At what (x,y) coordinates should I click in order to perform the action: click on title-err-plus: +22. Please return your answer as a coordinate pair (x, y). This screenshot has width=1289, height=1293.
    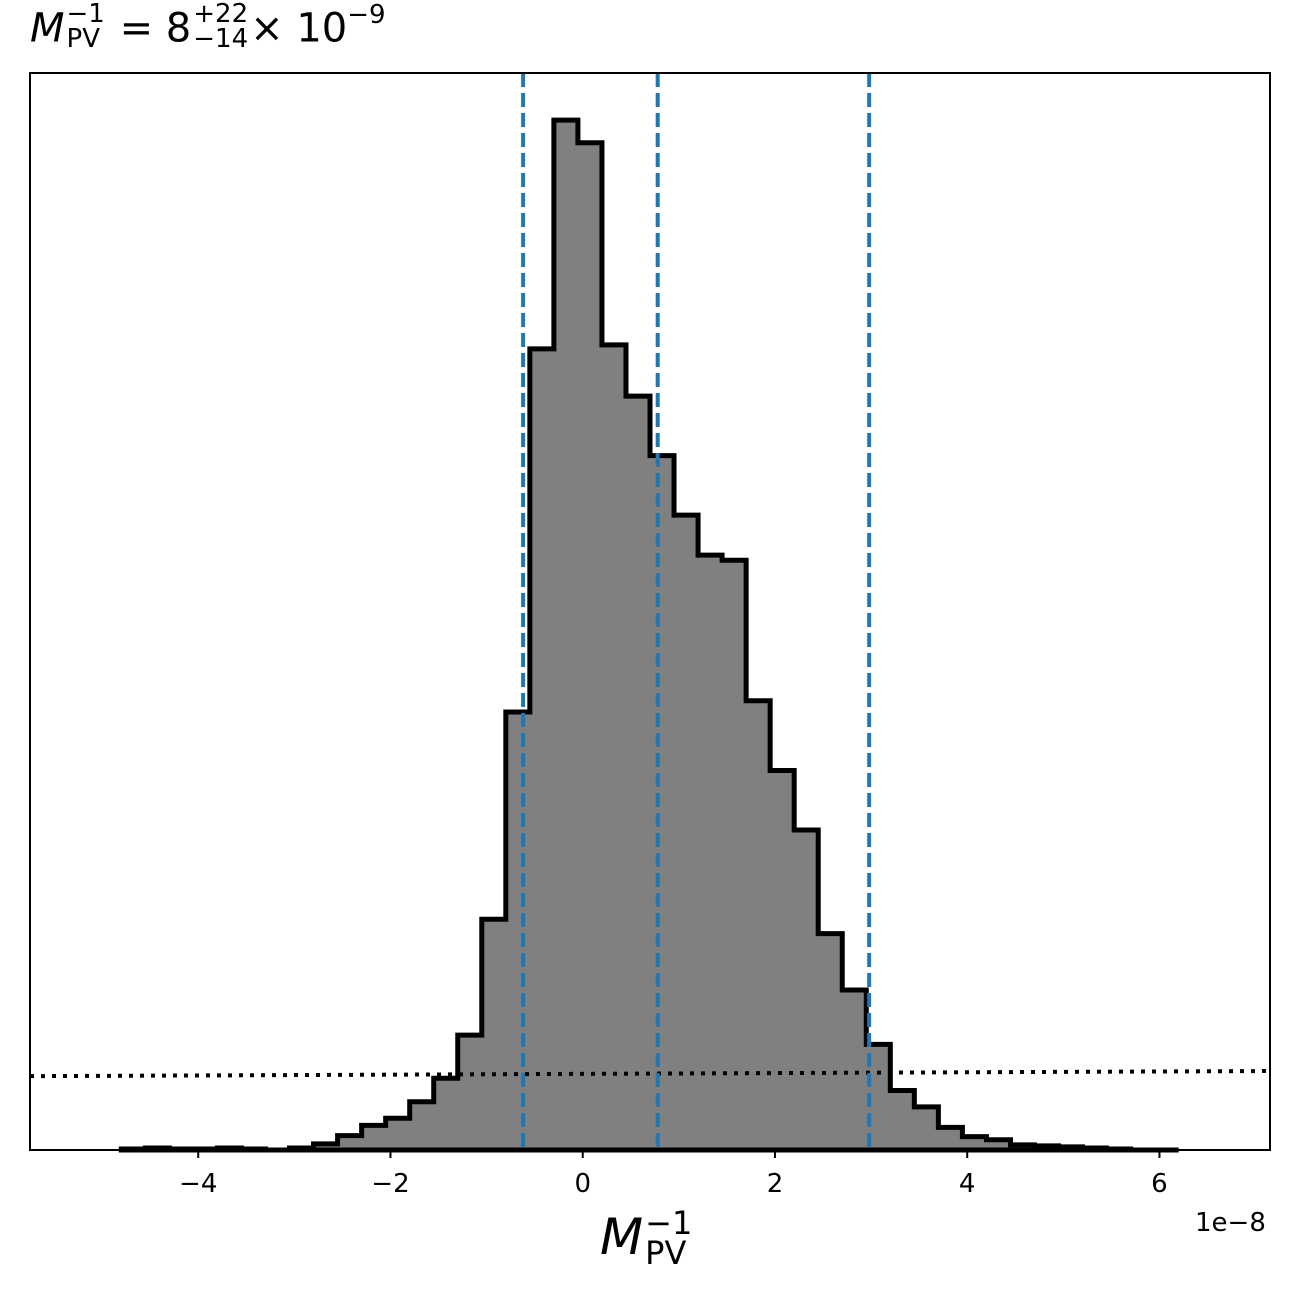
    Looking at the image, I should click on (221, 14).